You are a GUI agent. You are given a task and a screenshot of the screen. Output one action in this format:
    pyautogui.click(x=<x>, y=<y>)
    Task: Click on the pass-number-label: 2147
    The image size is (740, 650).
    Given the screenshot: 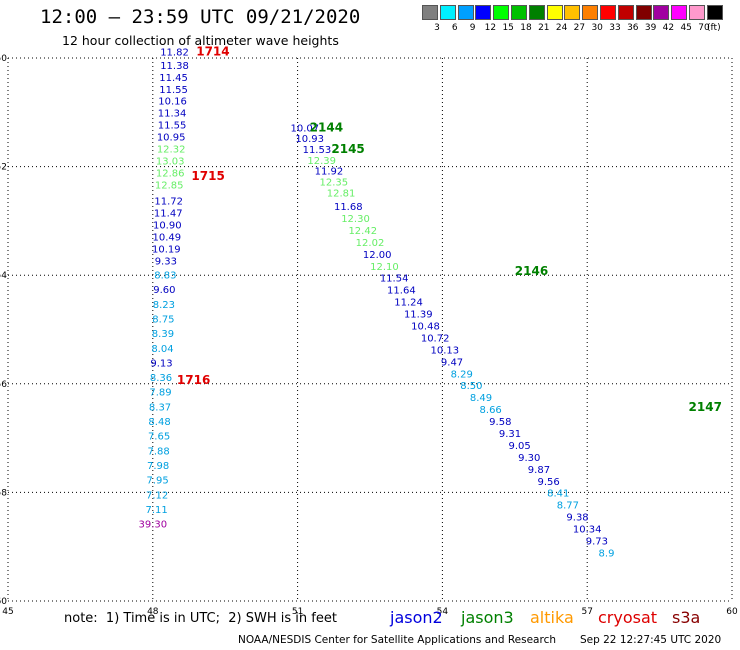 What is the action you would take?
    pyautogui.click(x=705, y=407)
    